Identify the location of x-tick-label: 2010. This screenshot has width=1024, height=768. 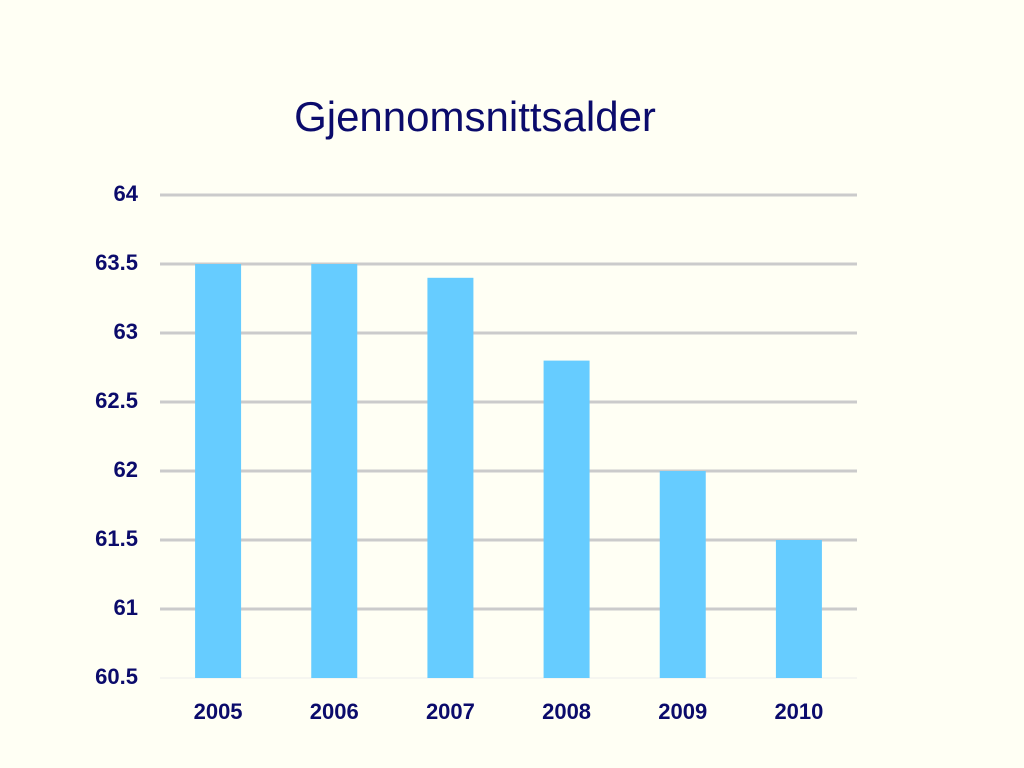
(798, 711).